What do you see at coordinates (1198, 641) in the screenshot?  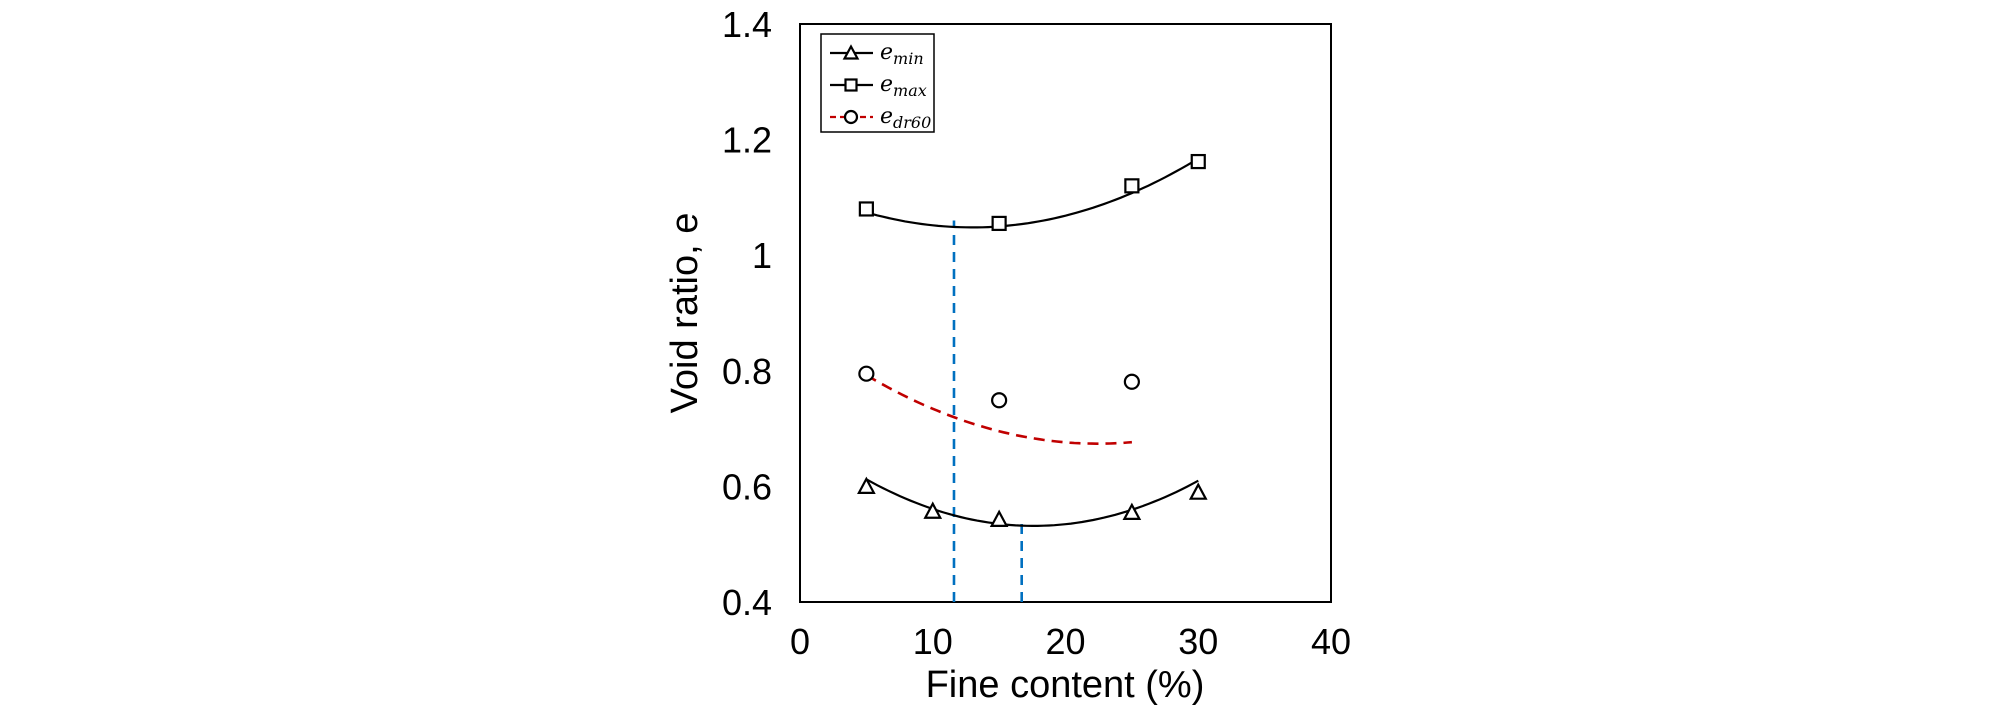 I see `x-tick-label: 30` at bounding box center [1198, 641].